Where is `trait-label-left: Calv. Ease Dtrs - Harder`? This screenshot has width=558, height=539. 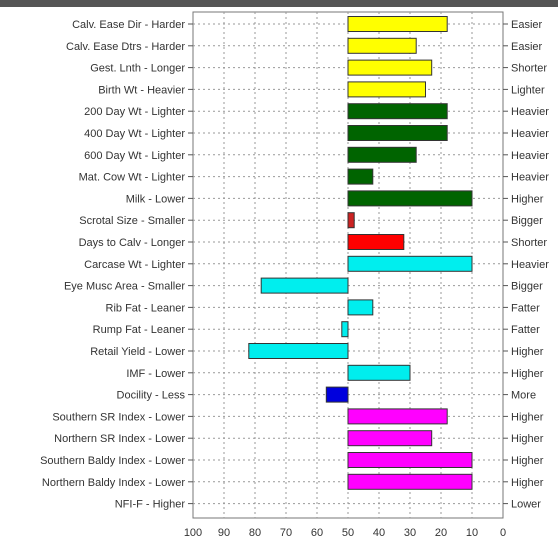 trait-label-left: Calv. Ease Dtrs - Harder is located at coordinates (125, 47).